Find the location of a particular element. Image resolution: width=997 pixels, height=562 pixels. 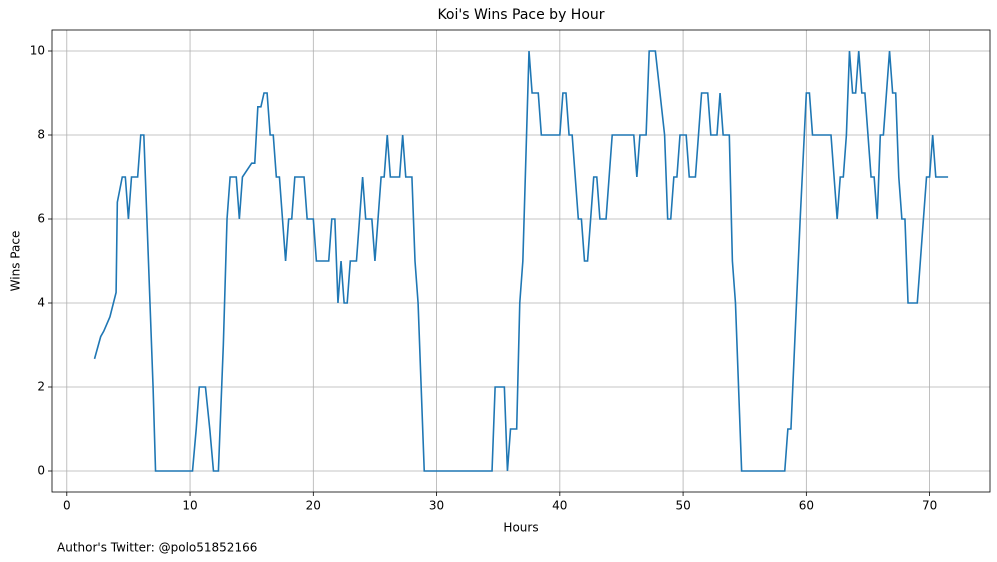

y-tick-label: 6 is located at coordinates (41, 219).